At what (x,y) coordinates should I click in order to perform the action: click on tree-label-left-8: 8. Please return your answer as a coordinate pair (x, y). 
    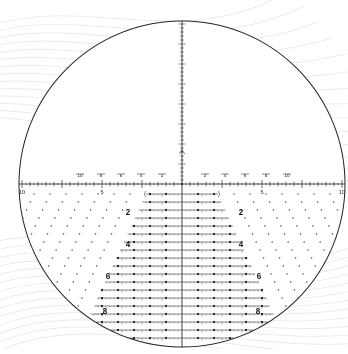
    Looking at the image, I should click on (105, 311).